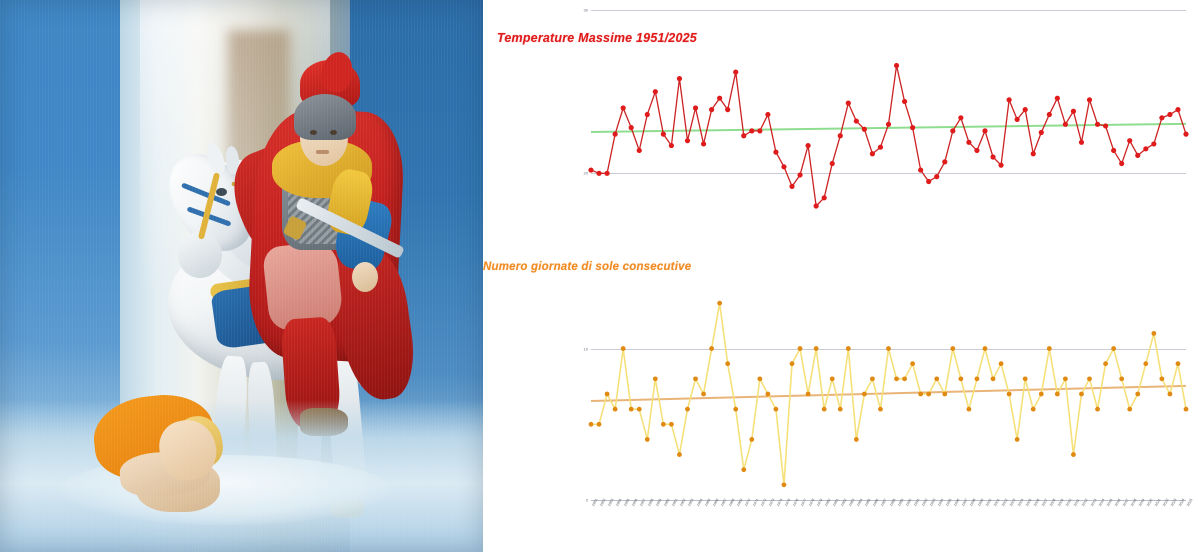  I want to click on chart2-title: Numero giornate di sole consecutive, so click(587, 267).